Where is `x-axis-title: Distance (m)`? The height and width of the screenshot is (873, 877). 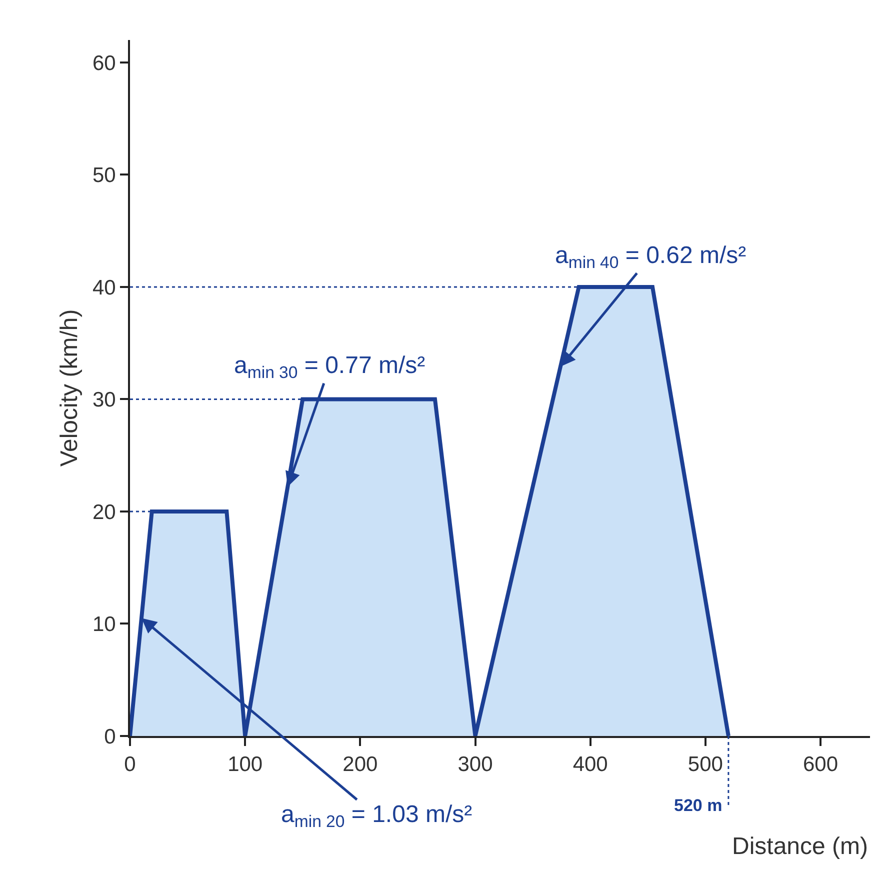
x-axis-title: Distance (m) is located at coordinates (800, 846).